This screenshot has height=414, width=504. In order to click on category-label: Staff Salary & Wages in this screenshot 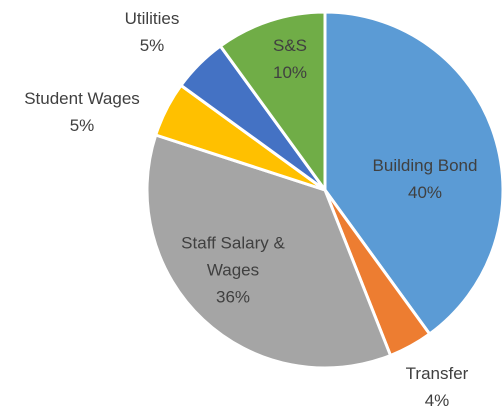, I will do `click(233, 256)`.